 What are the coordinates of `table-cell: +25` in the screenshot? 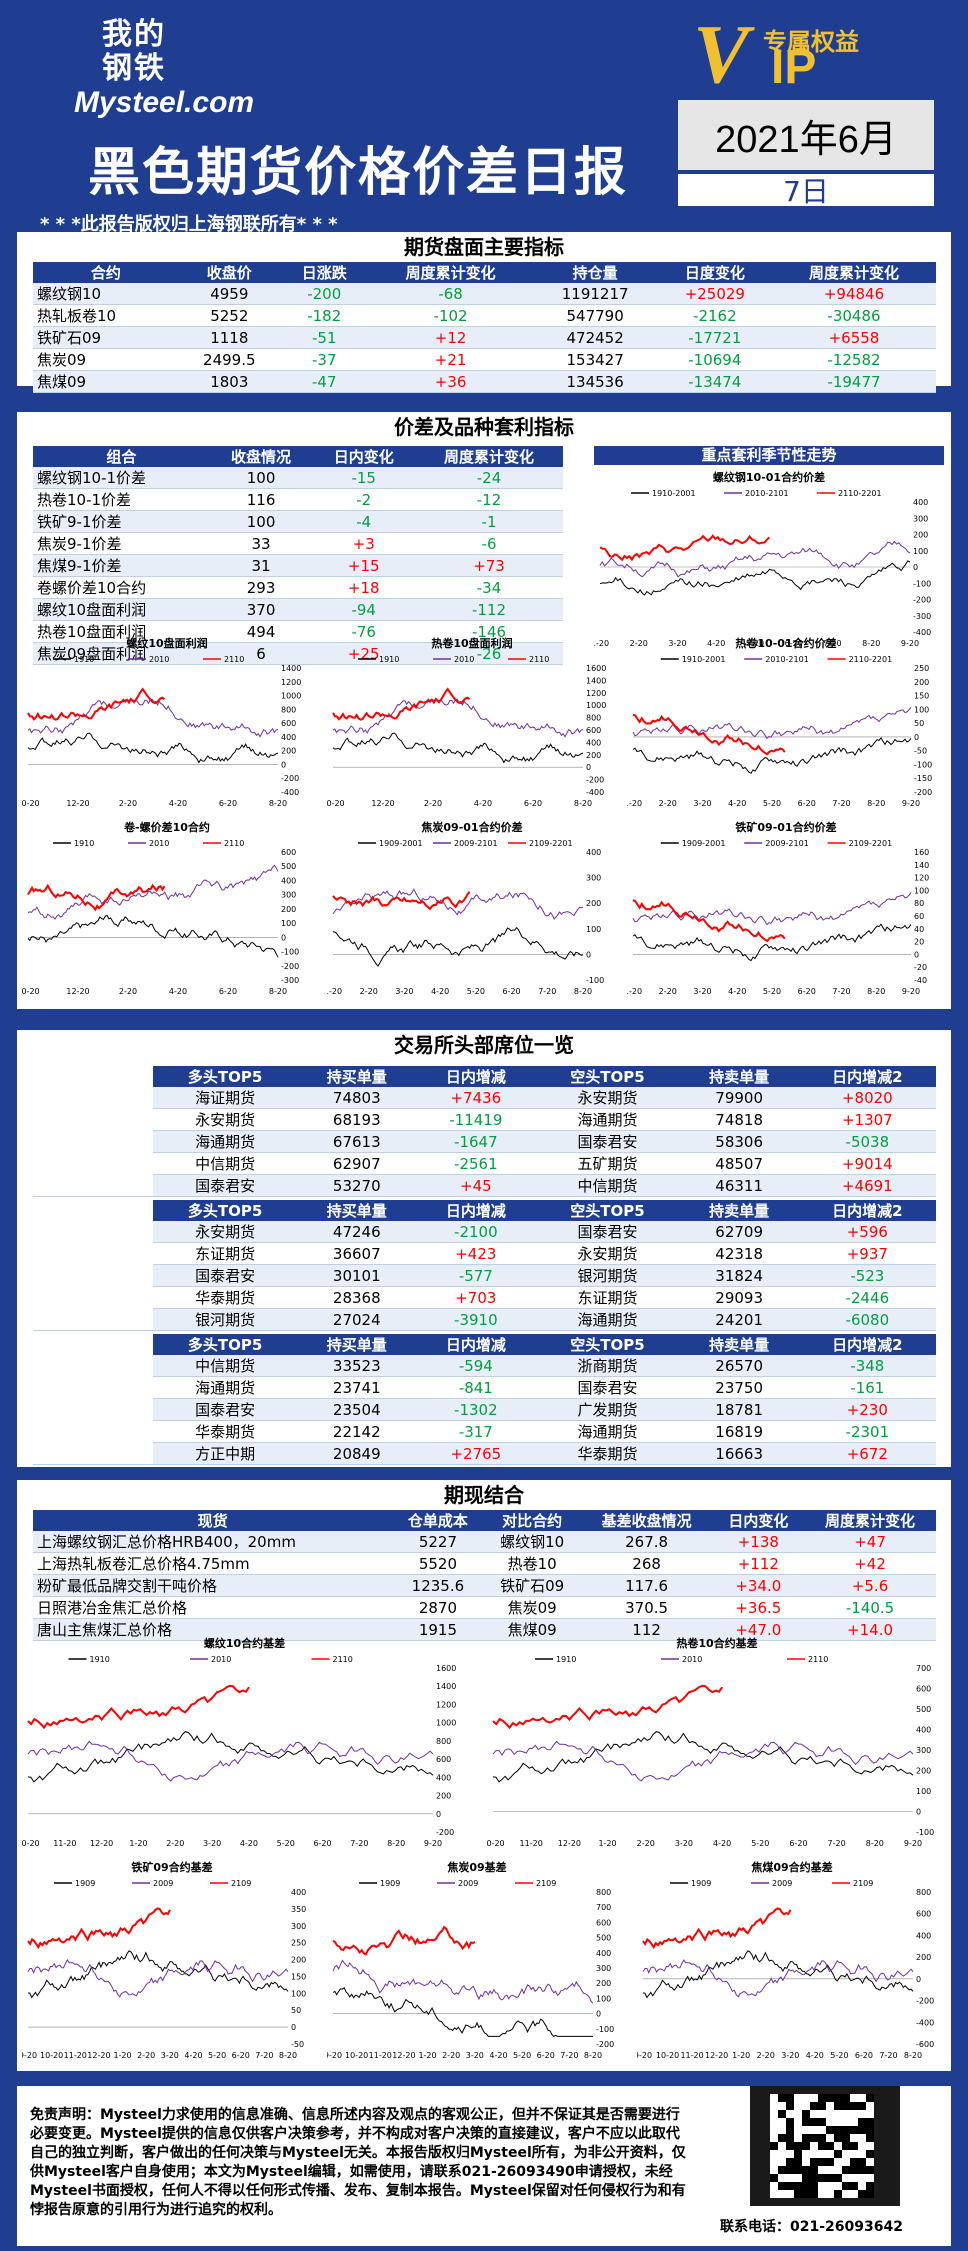 It's located at (364, 653).